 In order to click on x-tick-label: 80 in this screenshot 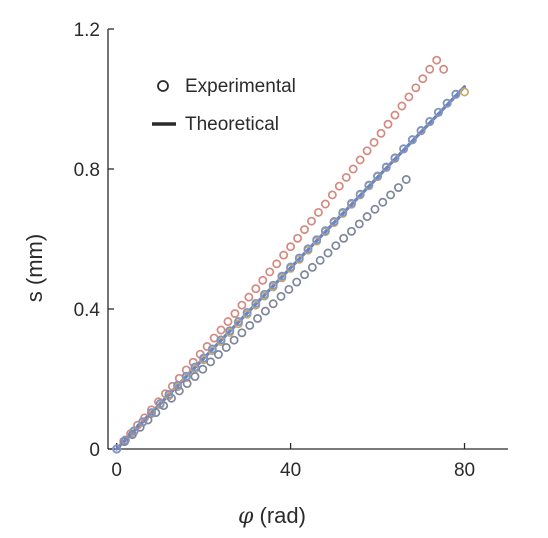, I will do `click(464, 470)`.